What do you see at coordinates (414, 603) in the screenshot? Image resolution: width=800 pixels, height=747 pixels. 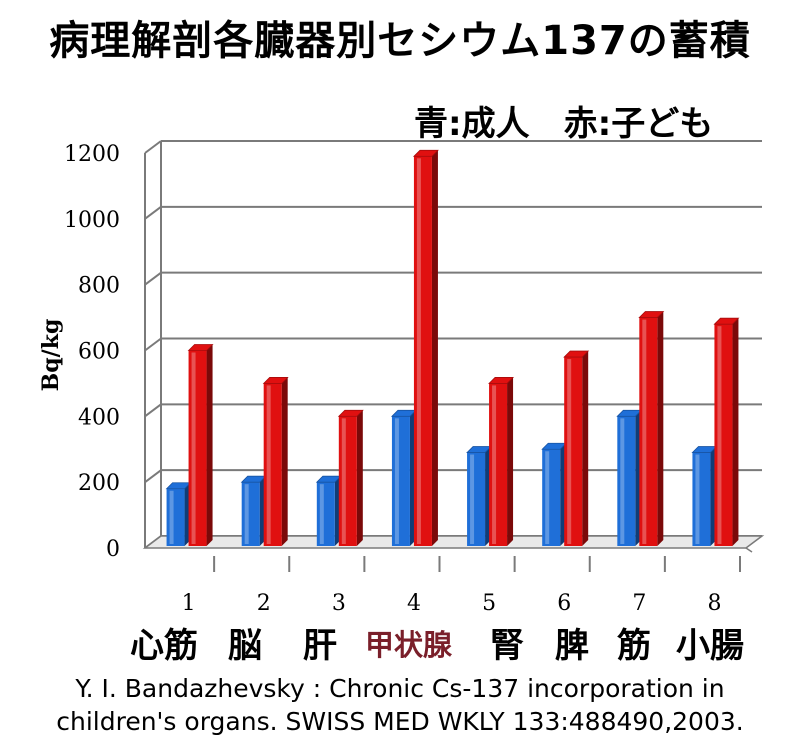 I see `x-tick-label: 4` at bounding box center [414, 603].